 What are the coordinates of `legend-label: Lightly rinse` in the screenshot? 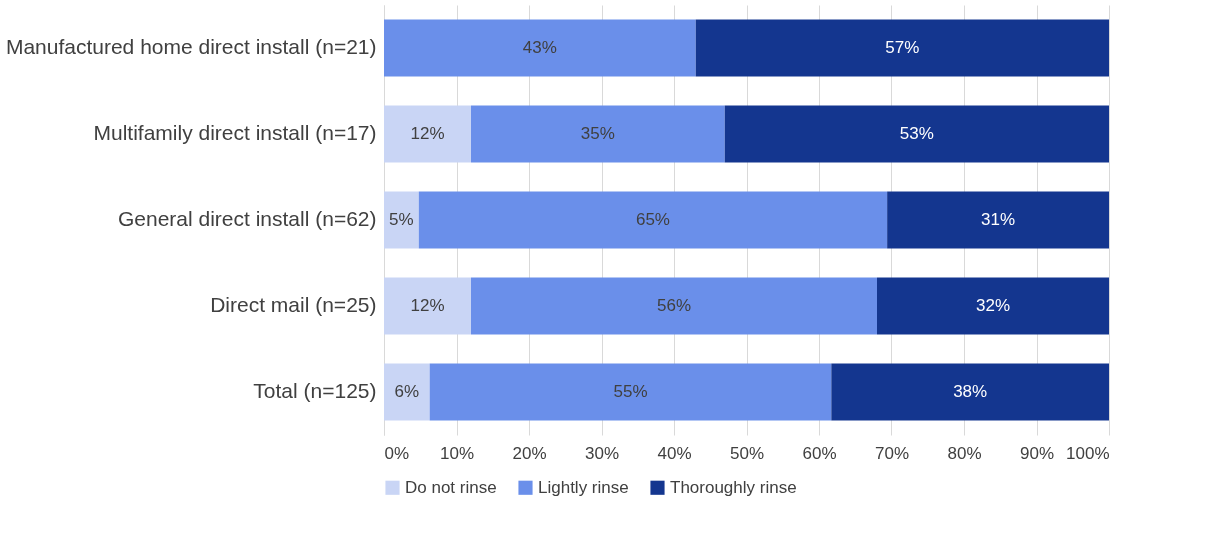 It's located at (583, 487).